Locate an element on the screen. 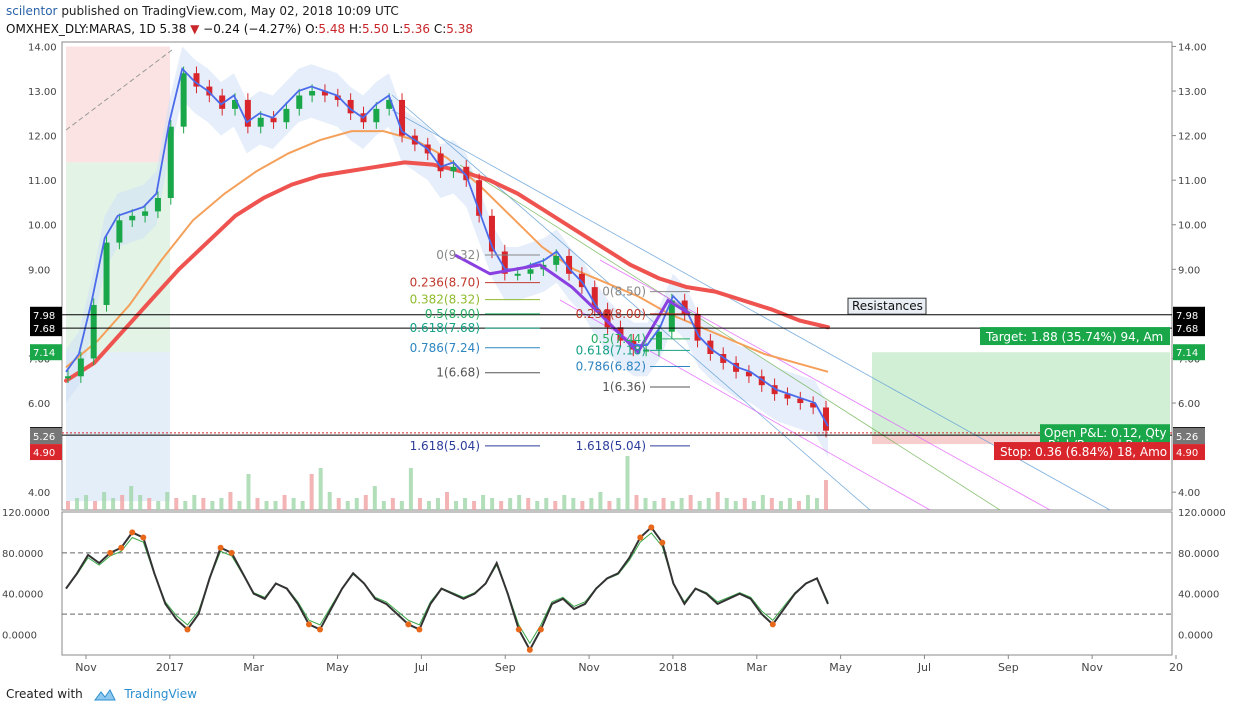  target-box is located at coordinates (1075, 336).